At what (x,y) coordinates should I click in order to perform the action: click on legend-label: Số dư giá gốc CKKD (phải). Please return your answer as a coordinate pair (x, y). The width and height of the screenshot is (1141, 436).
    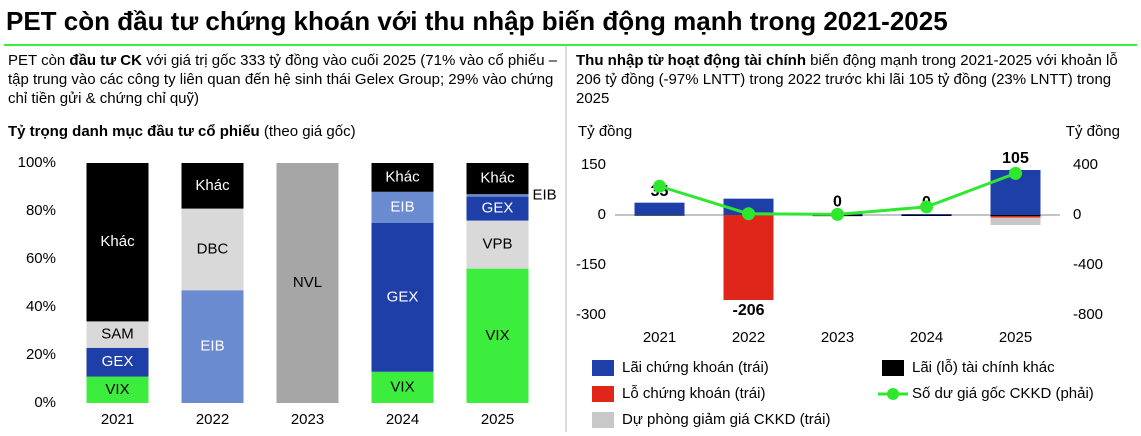
    Looking at the image, I should click on (1003, 393).